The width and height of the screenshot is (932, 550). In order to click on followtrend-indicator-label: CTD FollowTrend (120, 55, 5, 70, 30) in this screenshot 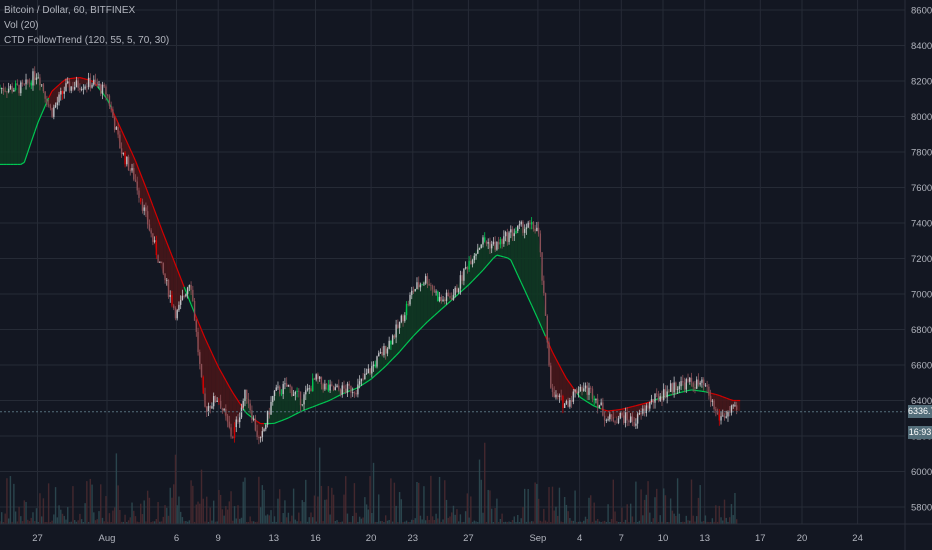, I will do `click(87, 40)`.